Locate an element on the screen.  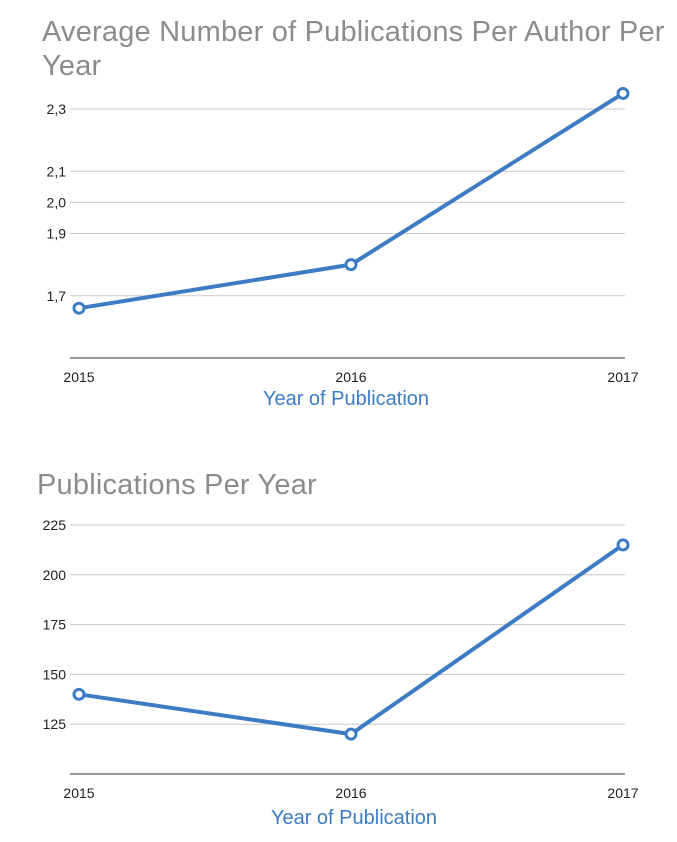
y-tick-label: 1,9 is located at coordinates (57, 234).